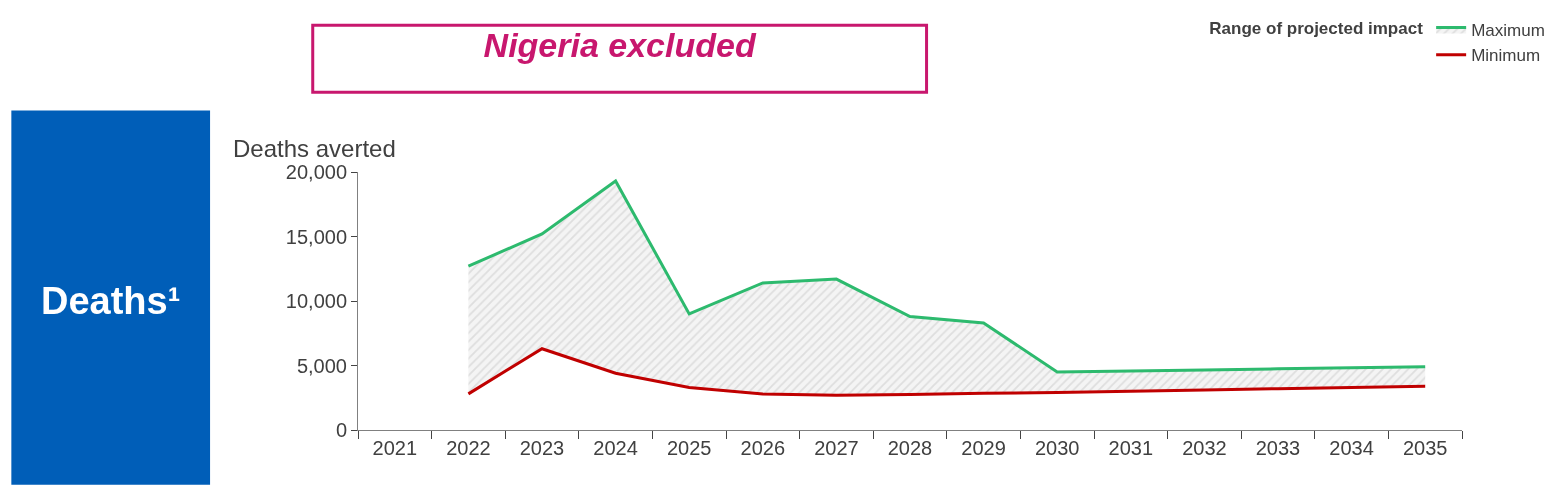 The image size is (1562, 490). I want to click on x-tick-label: 2027, so click(836, 448).